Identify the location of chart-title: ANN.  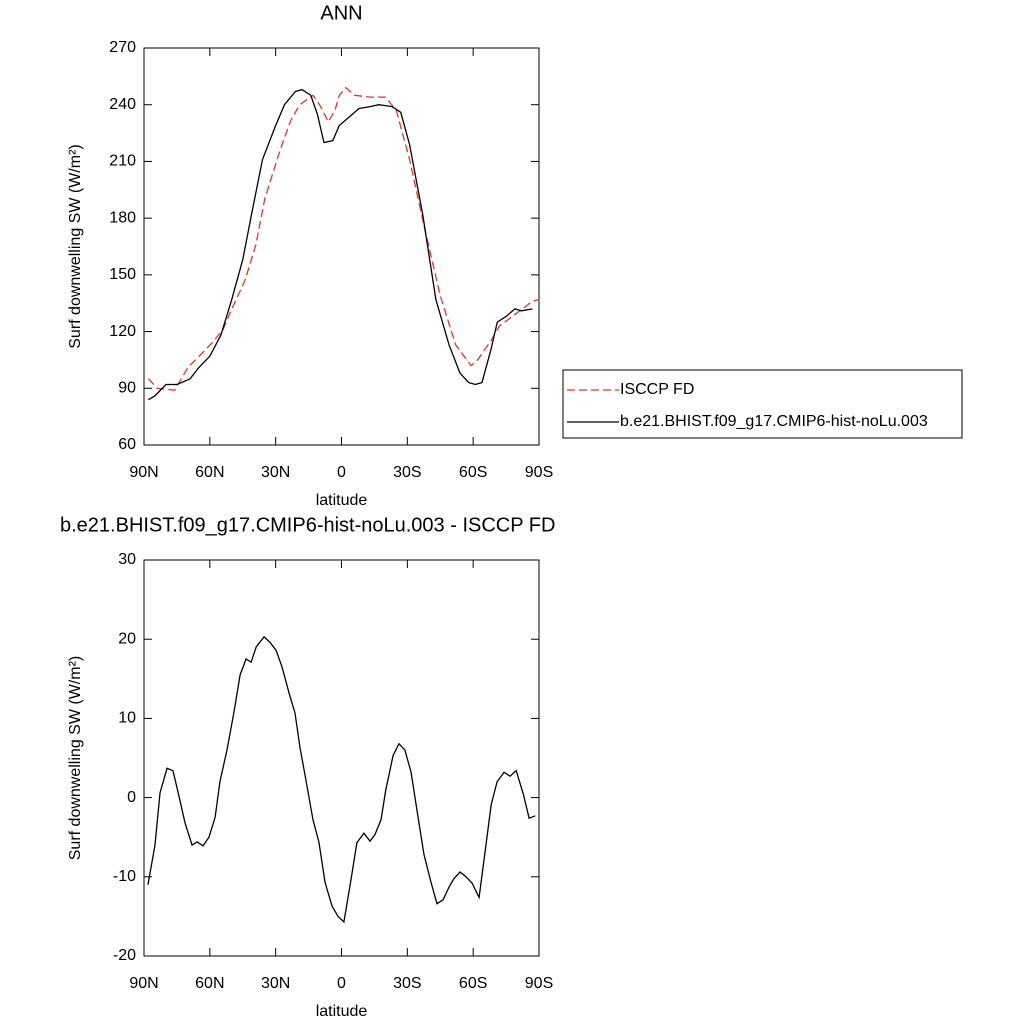
(341, 13).